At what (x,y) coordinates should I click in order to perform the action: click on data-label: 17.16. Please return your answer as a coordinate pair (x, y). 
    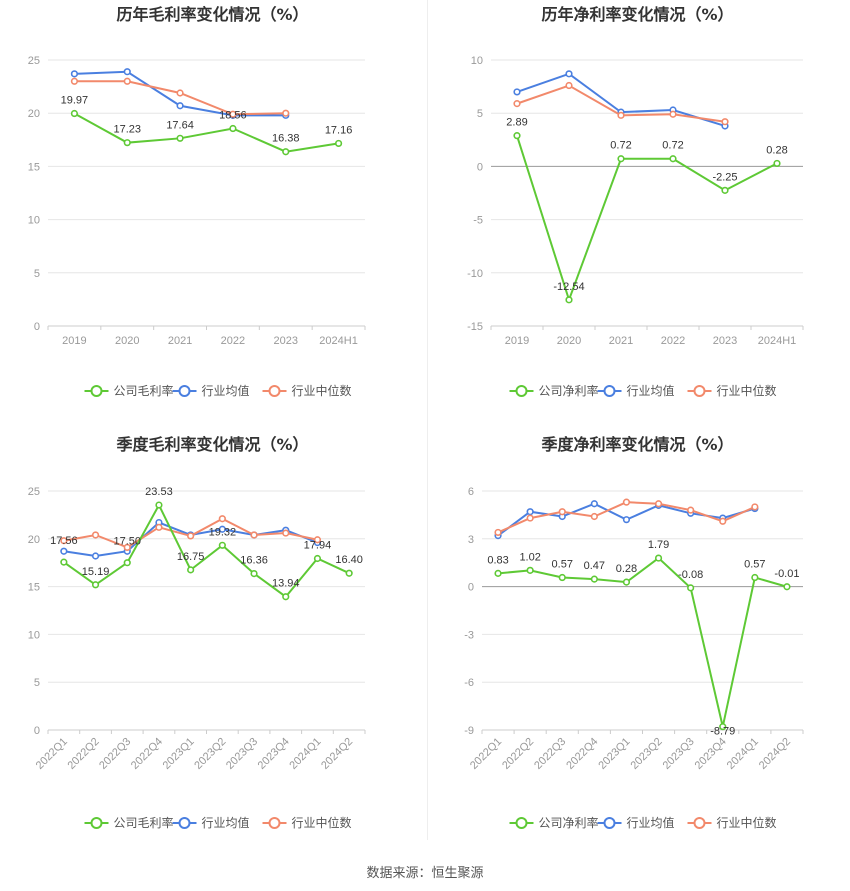
    Looking at the image, I should click on (339, 130).